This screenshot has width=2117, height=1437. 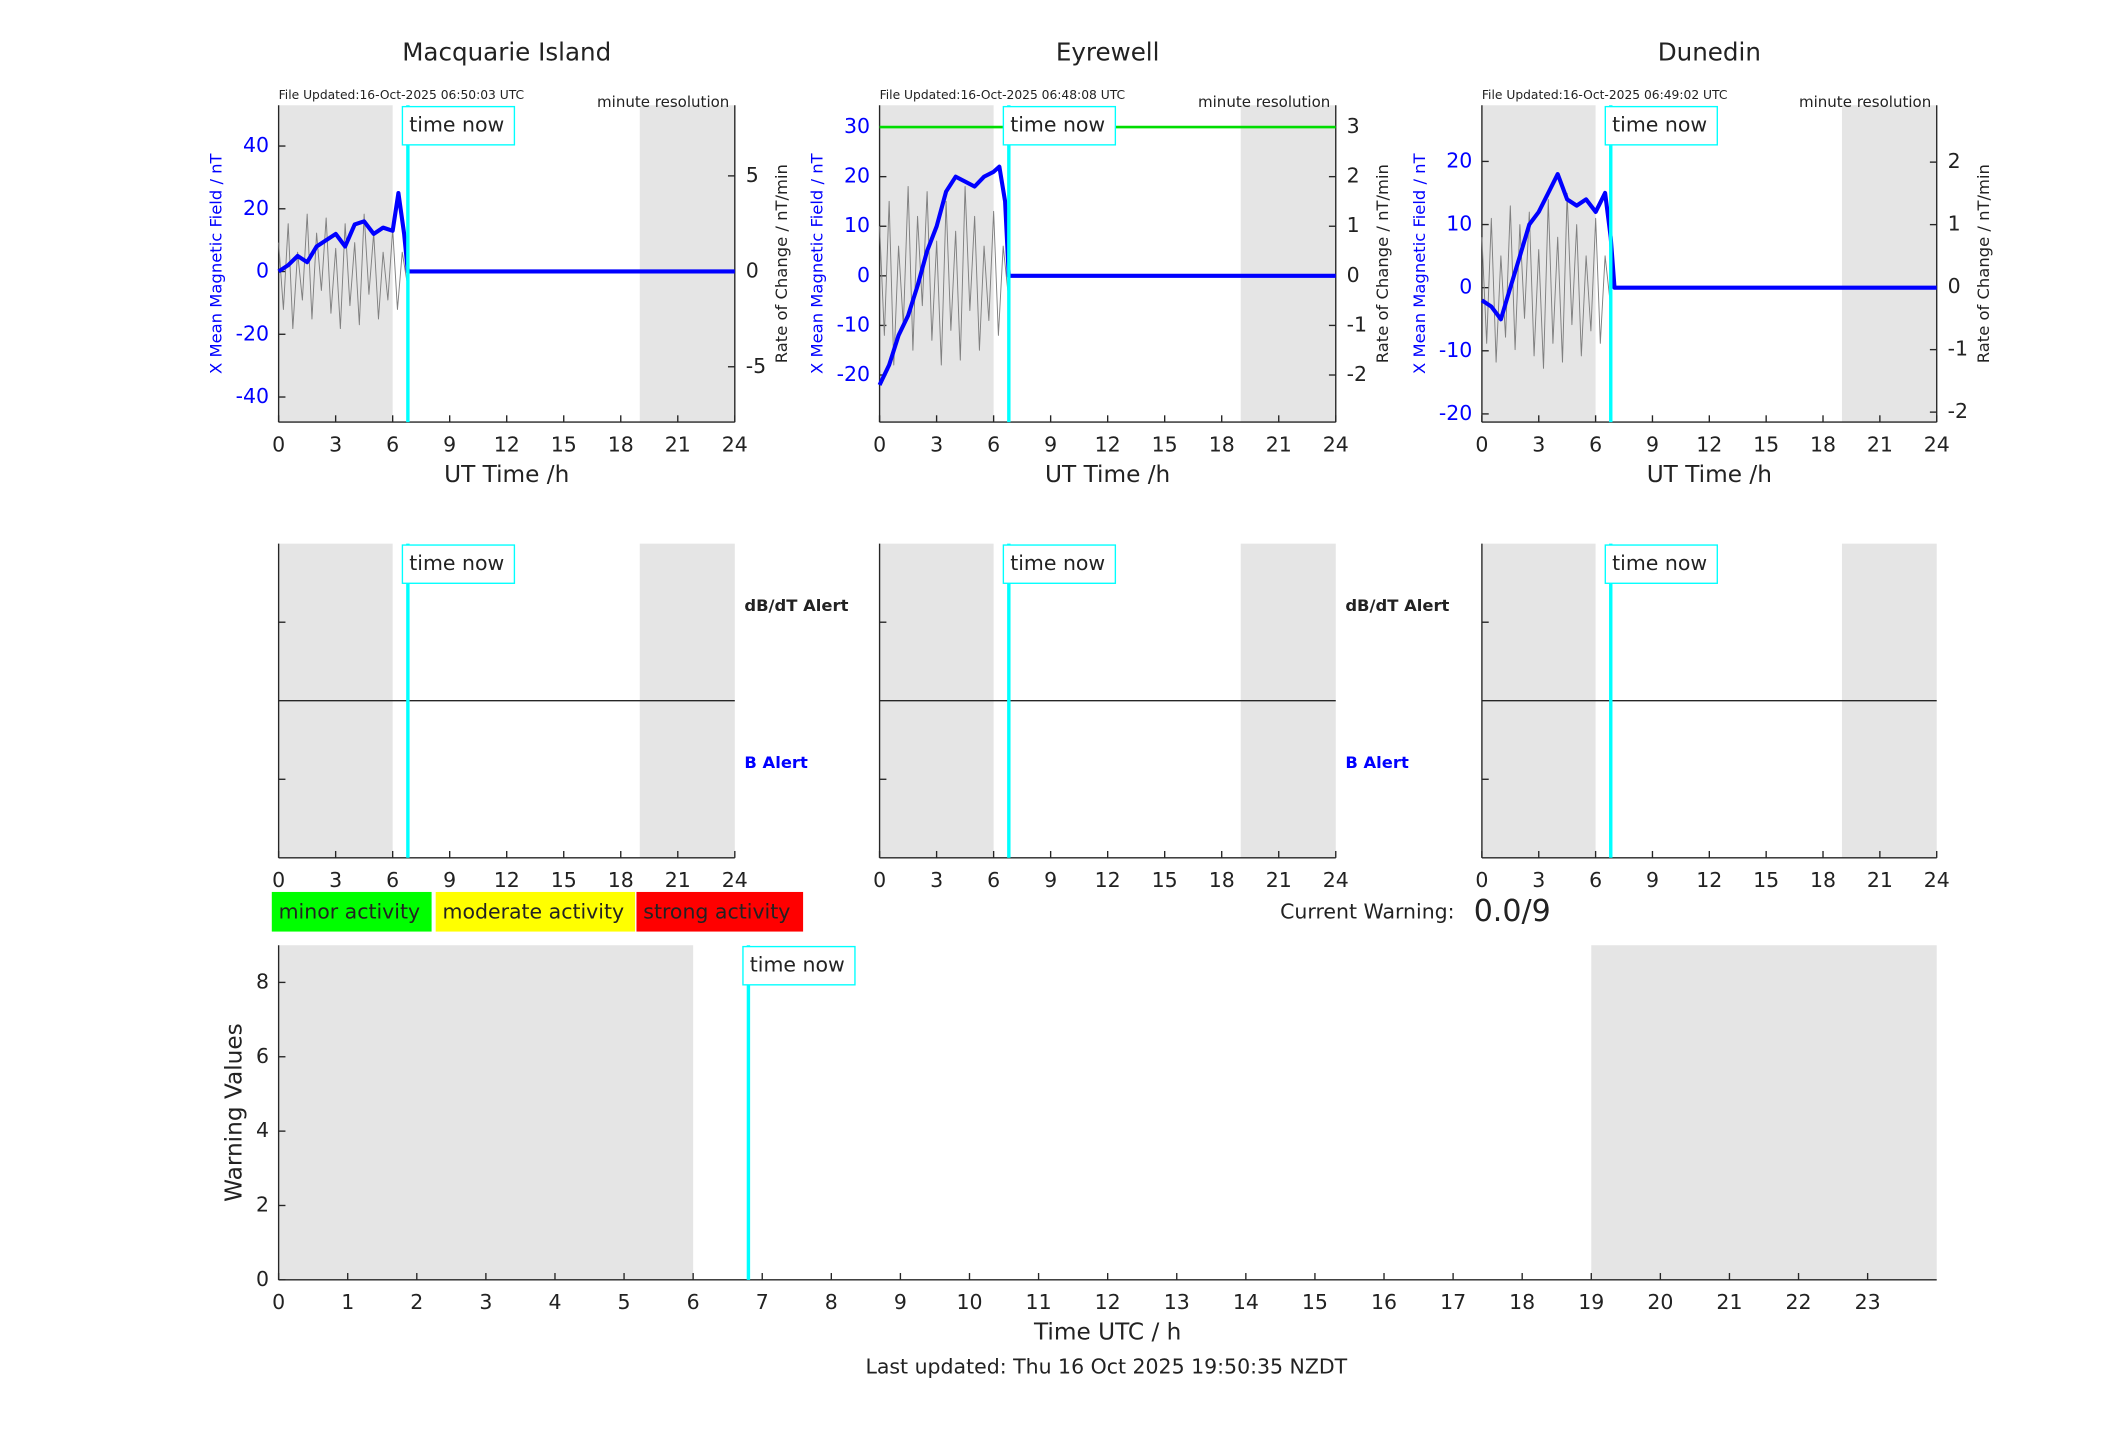 I want to click on y-tick-label: -10, so click(x=1455, y=350).